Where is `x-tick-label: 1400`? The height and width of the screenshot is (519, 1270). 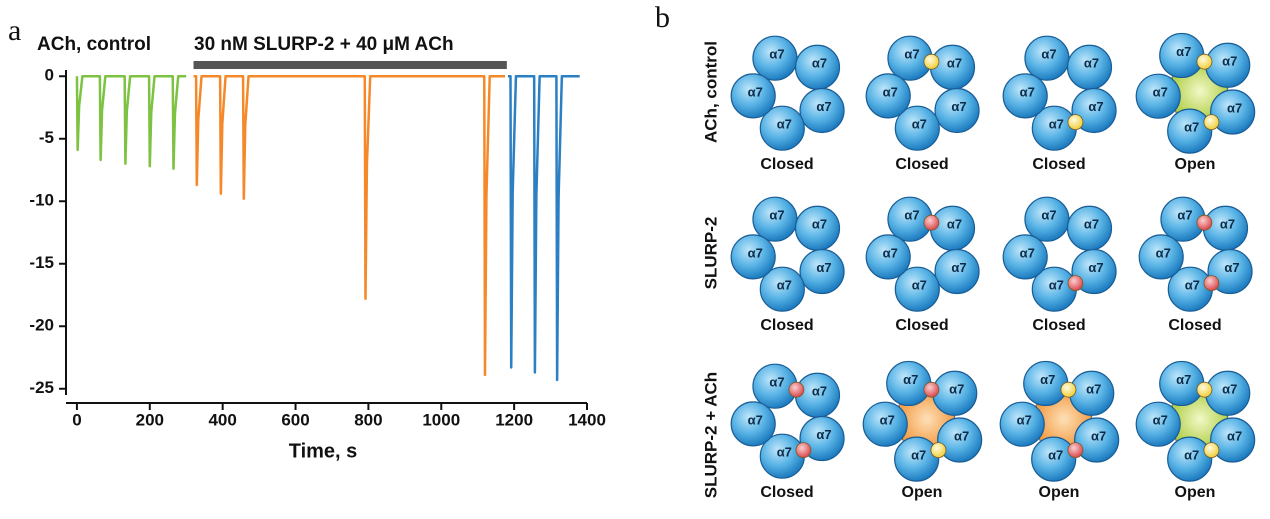 x-tick-label: 1400 is located at coordinates (587, 419).